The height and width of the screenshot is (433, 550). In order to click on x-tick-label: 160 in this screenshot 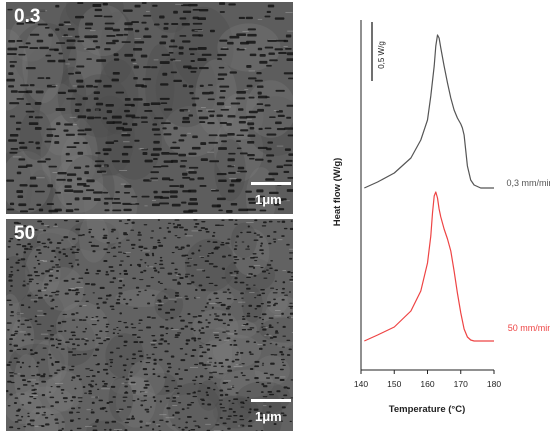, I will do `click(427, 384)`.